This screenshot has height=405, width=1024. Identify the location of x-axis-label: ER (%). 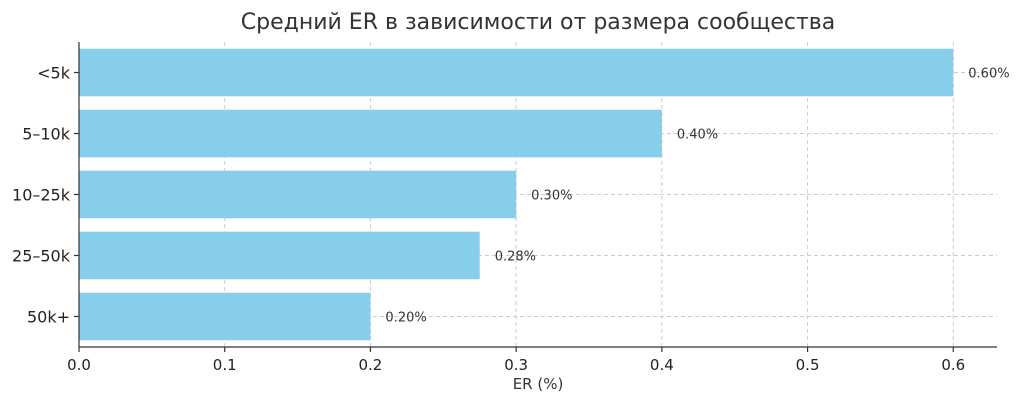
(538, 384).